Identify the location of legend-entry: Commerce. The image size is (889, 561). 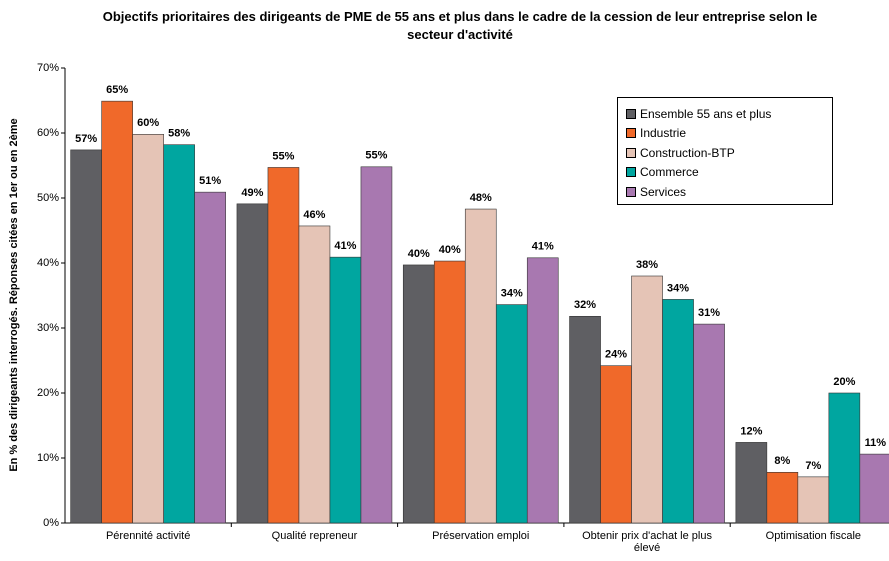
(729, 173).